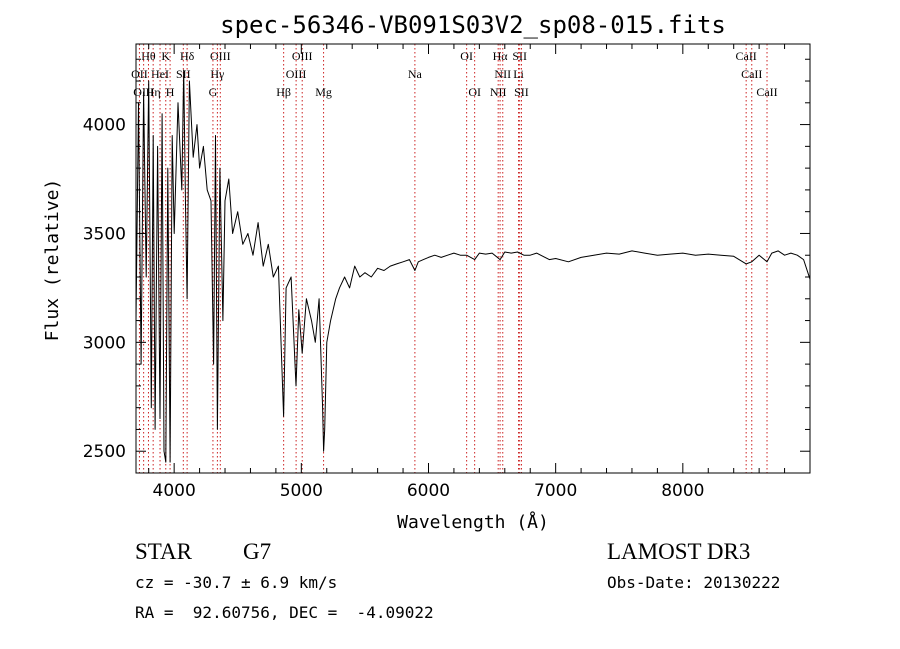 This screenshot has height=649, width=900. Describe the element at coordinates (694, 582) in the screenshot. I see `observation-date: Obs-Date: 20130222` at that location.